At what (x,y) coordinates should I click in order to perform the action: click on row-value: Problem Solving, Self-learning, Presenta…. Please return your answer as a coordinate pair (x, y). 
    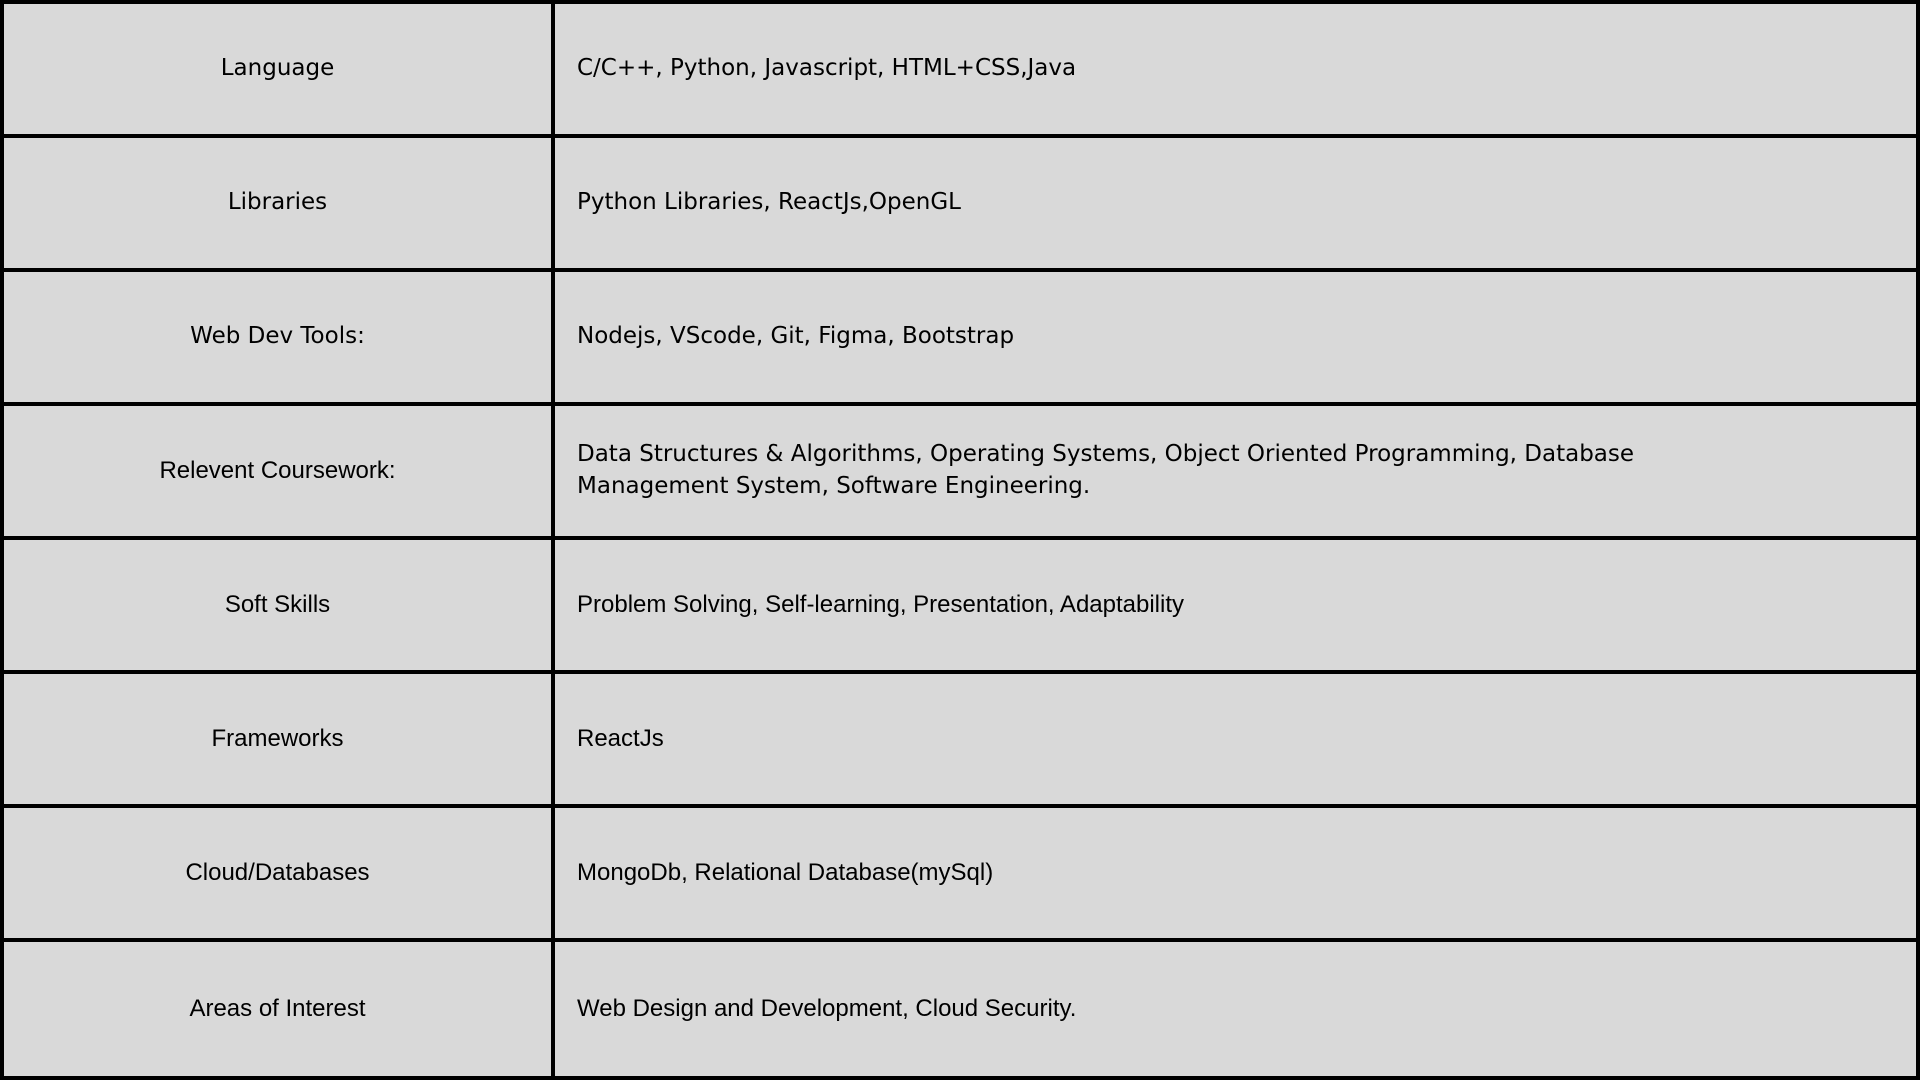
    Looking at the image, I should click on (1235, 607).